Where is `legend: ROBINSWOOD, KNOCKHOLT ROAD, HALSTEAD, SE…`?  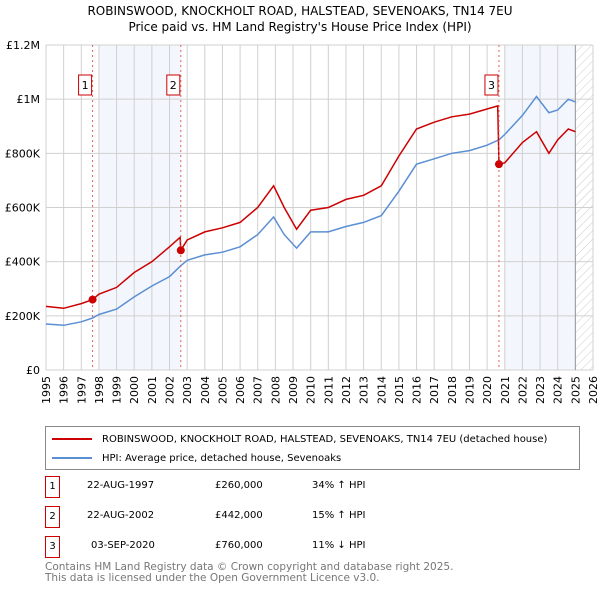 legend: ROBINSWOOD, KNOCKHOLT ROAD, HALSTEAD, SE… is located at coordinates (312, 448).